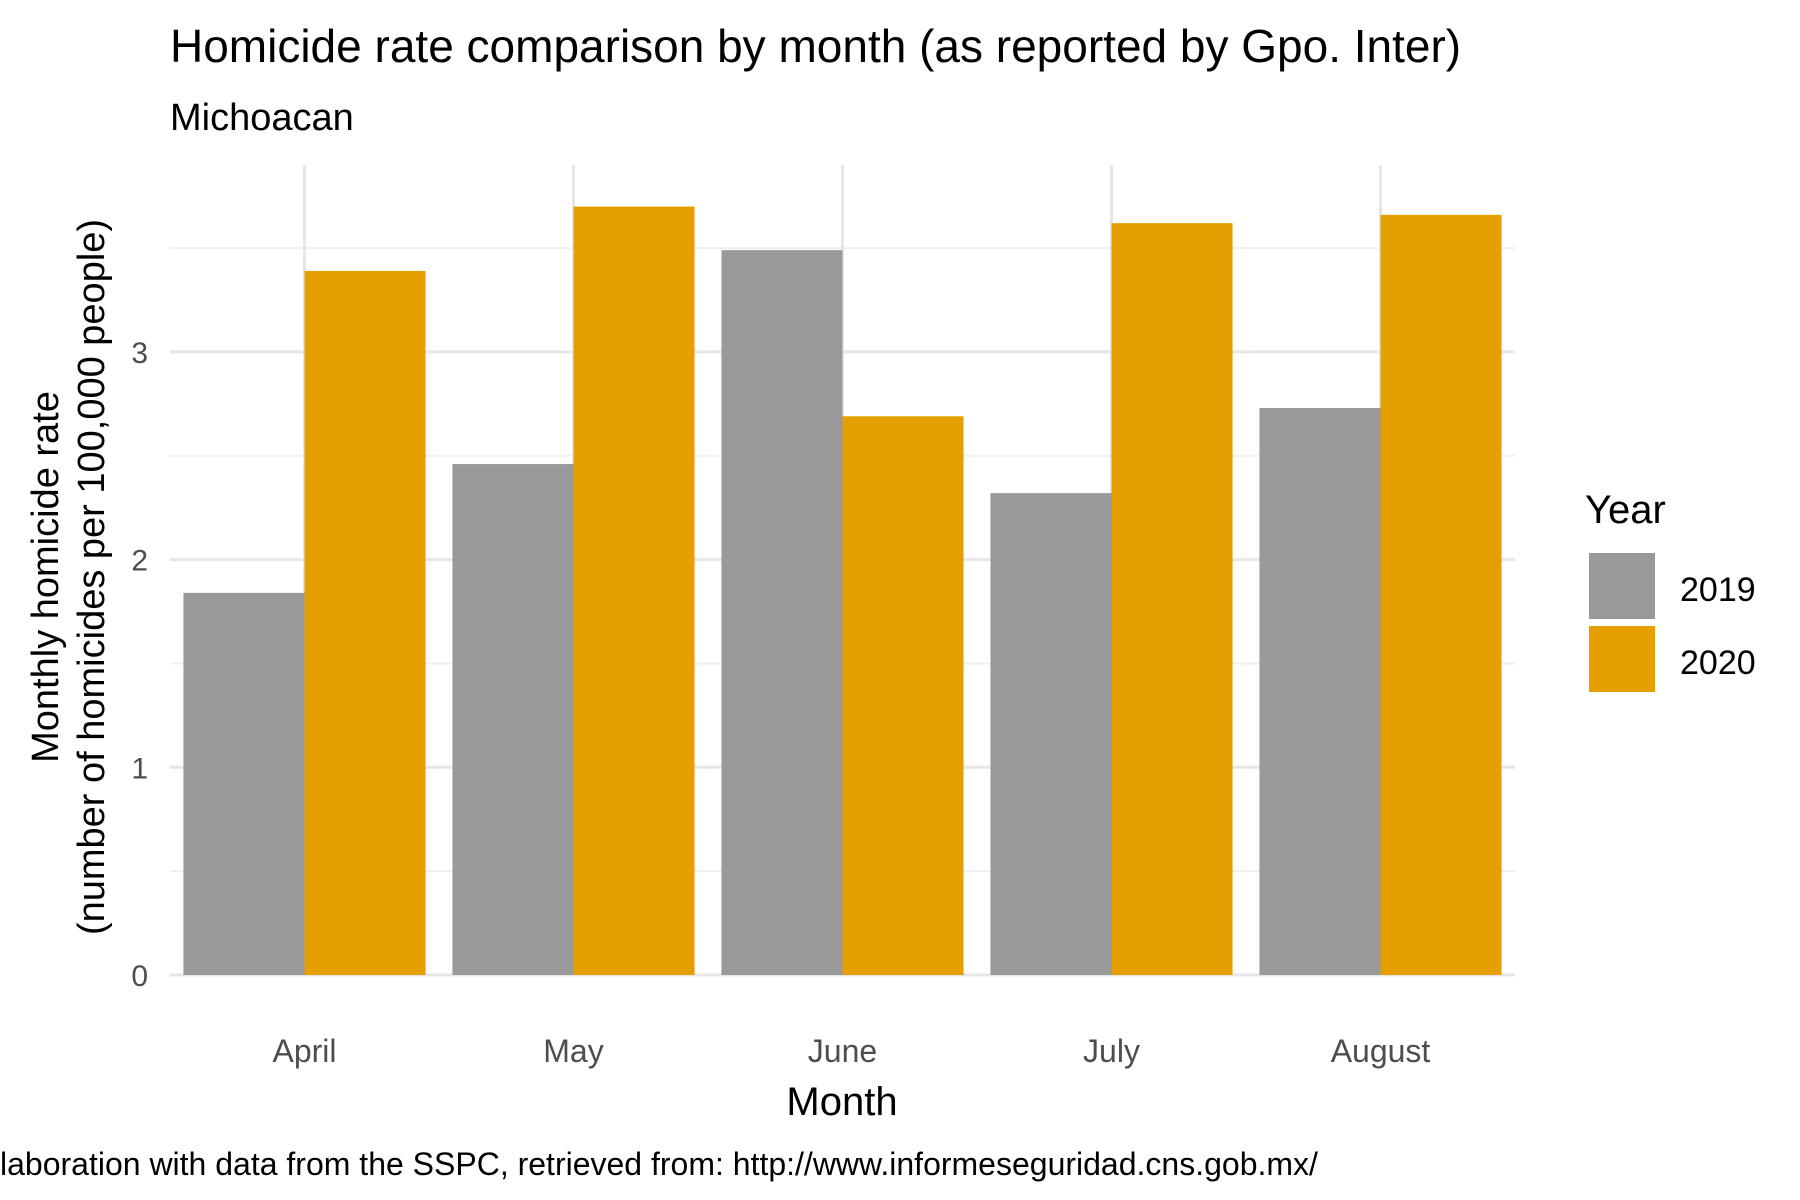 The image size is (1800, 1200). Describe the element at coordinates (1622, 586) in the screenshot. I see `legend-swatch-2019` at that location.